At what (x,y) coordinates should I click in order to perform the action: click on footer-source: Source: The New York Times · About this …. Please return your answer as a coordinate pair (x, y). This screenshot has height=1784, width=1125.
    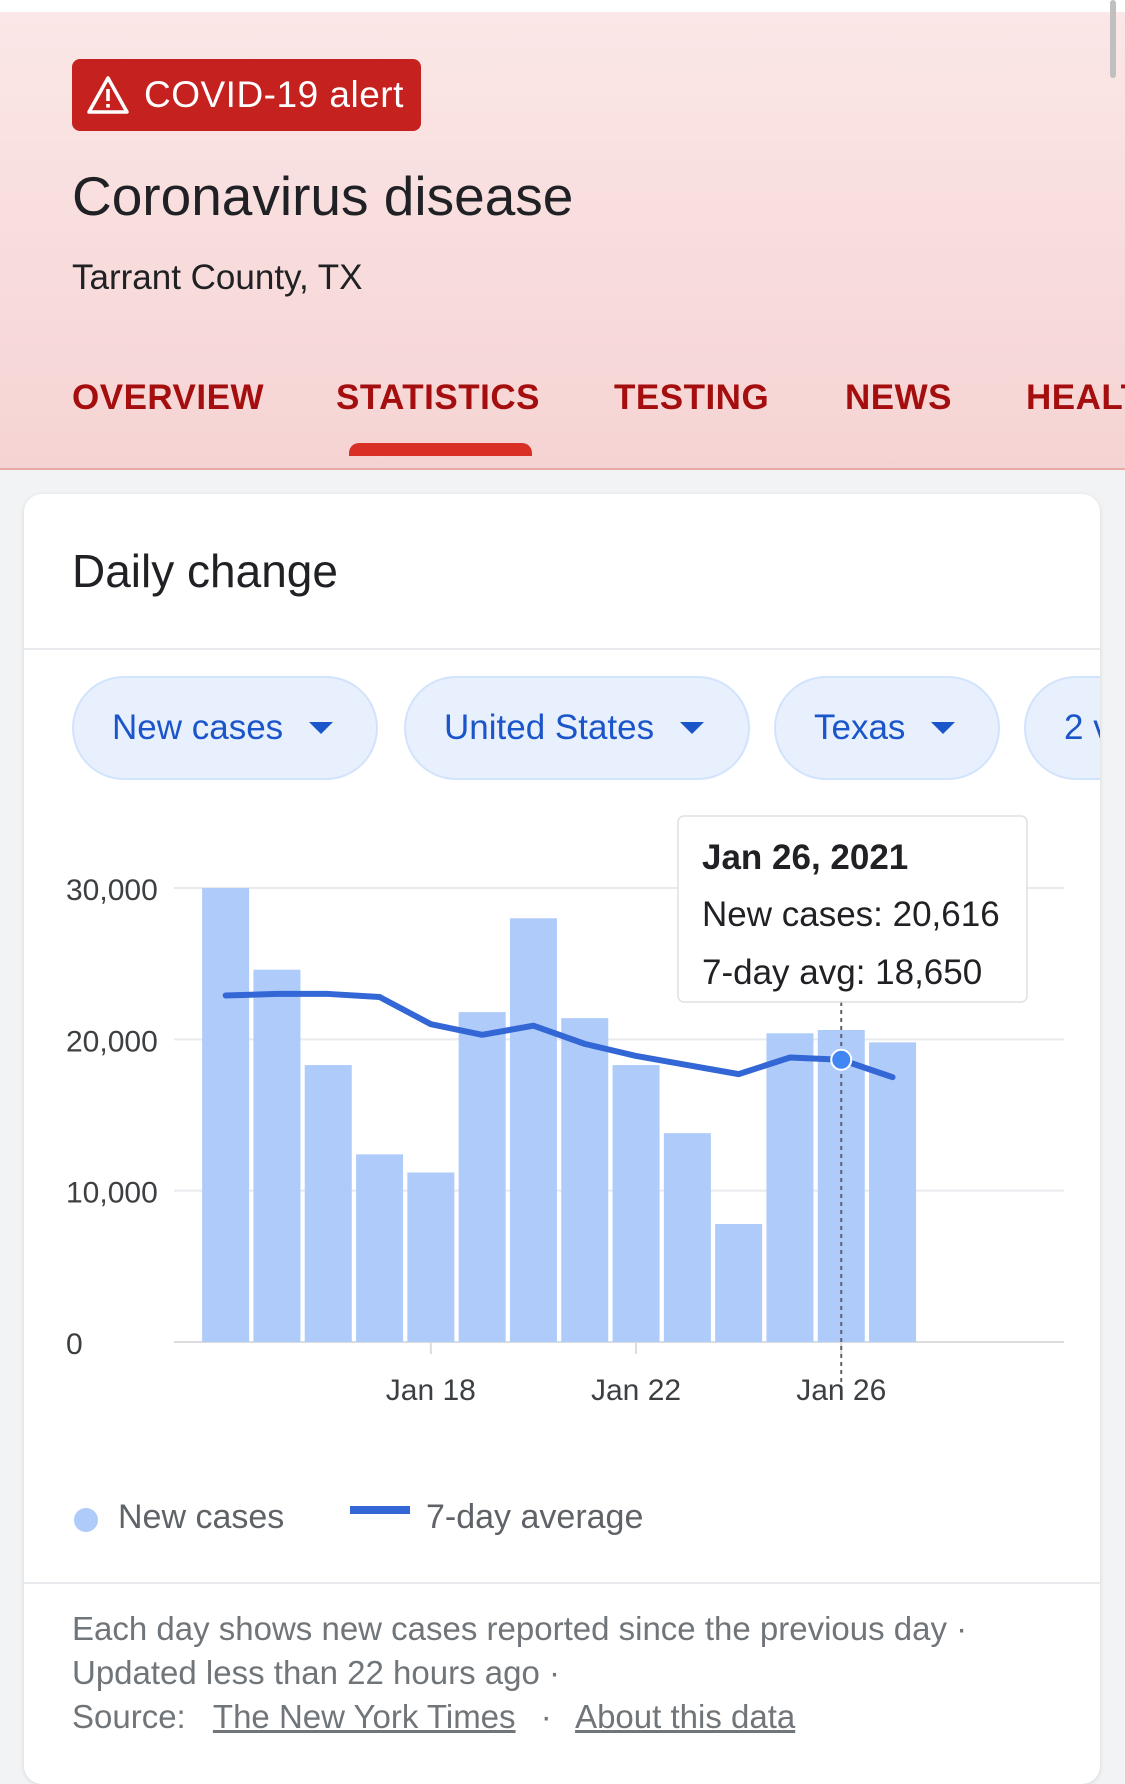
    Looking at the image, I should click on (433, 1717).